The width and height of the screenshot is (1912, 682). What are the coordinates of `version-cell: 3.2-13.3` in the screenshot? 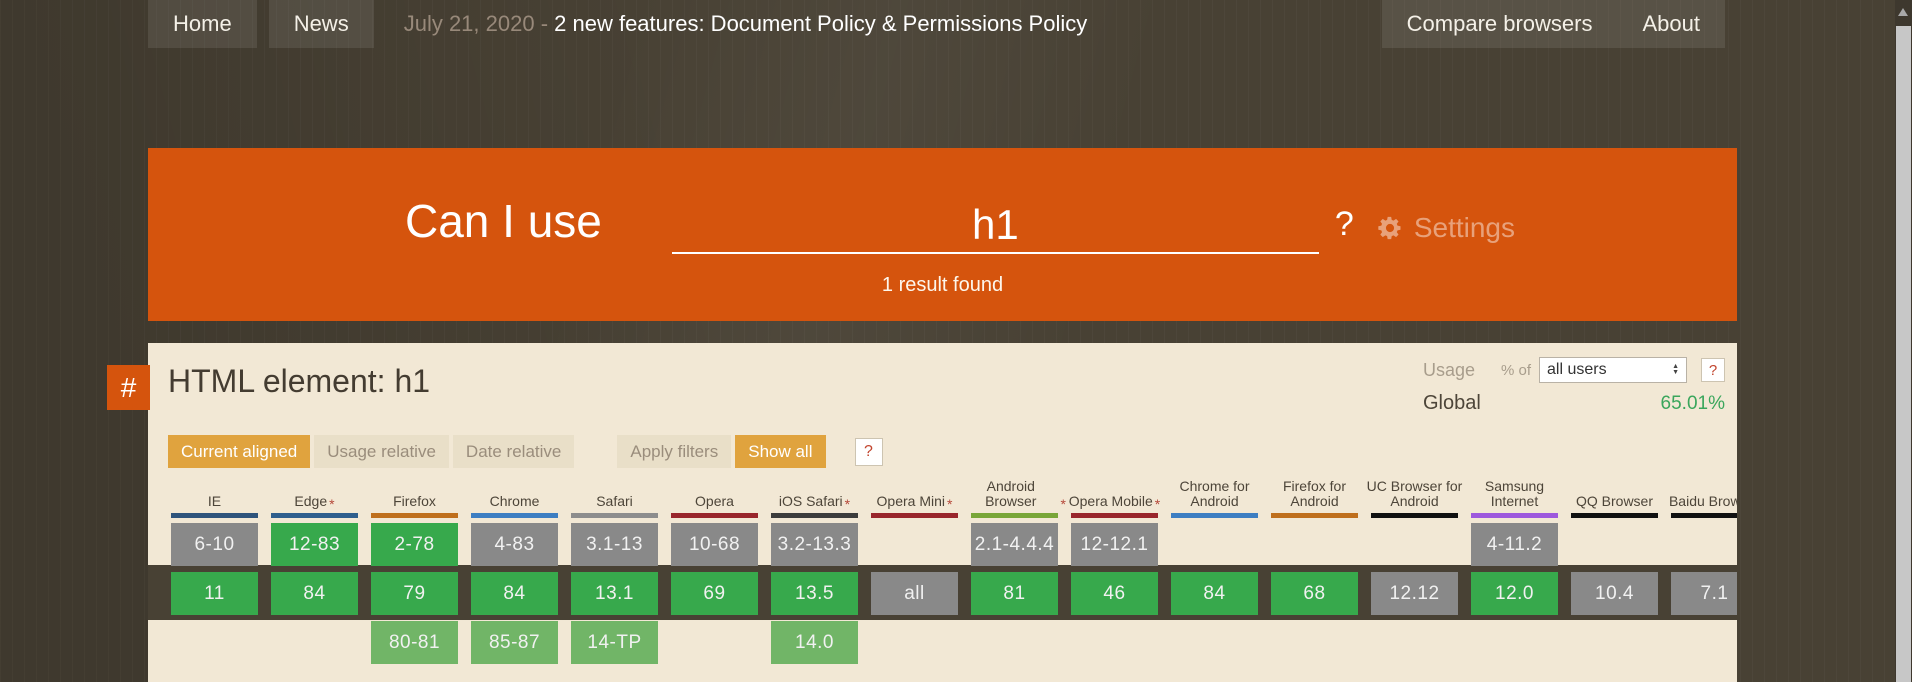 It's located at (814, 544).